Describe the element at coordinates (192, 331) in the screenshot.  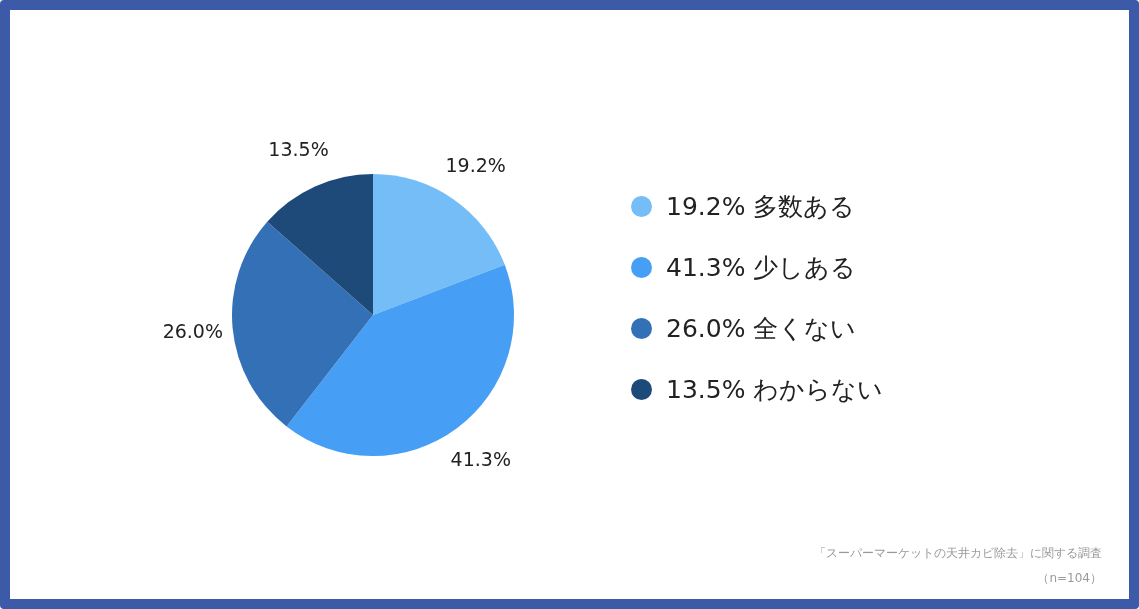
I see `data-label: 26.0%` at that location.